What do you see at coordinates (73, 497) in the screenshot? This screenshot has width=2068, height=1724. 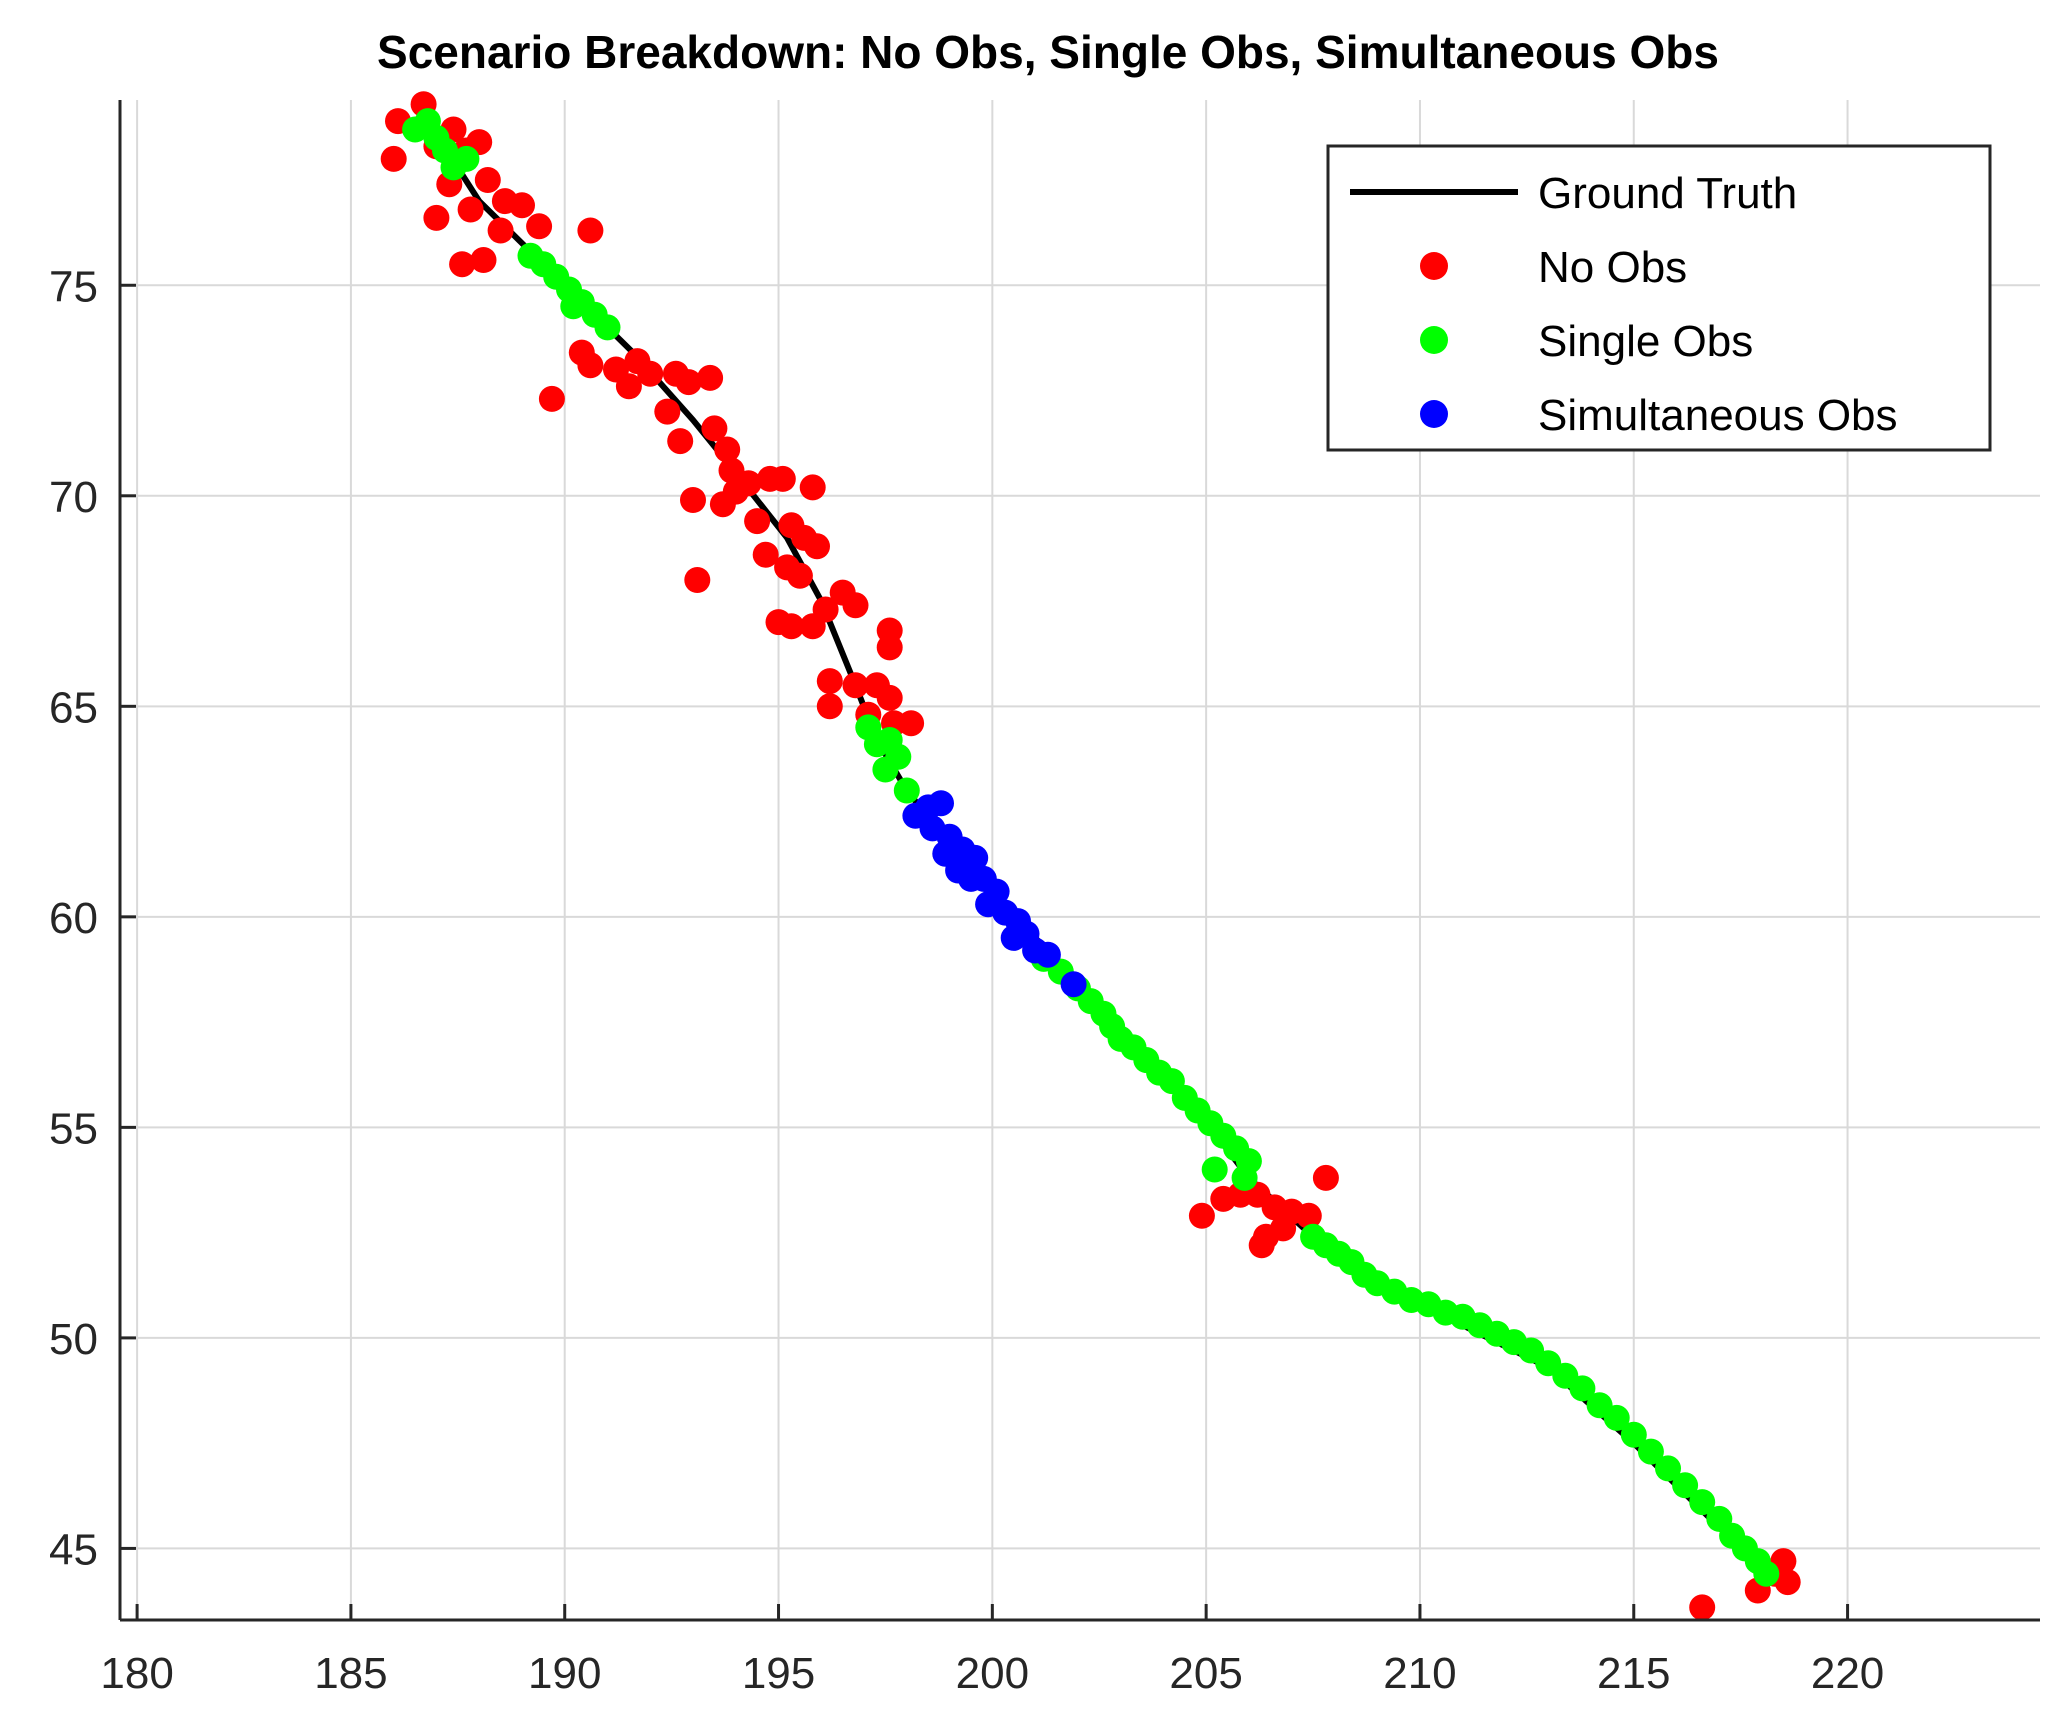 I see `y-tick-label: 70` at bounding box center [73, 497].